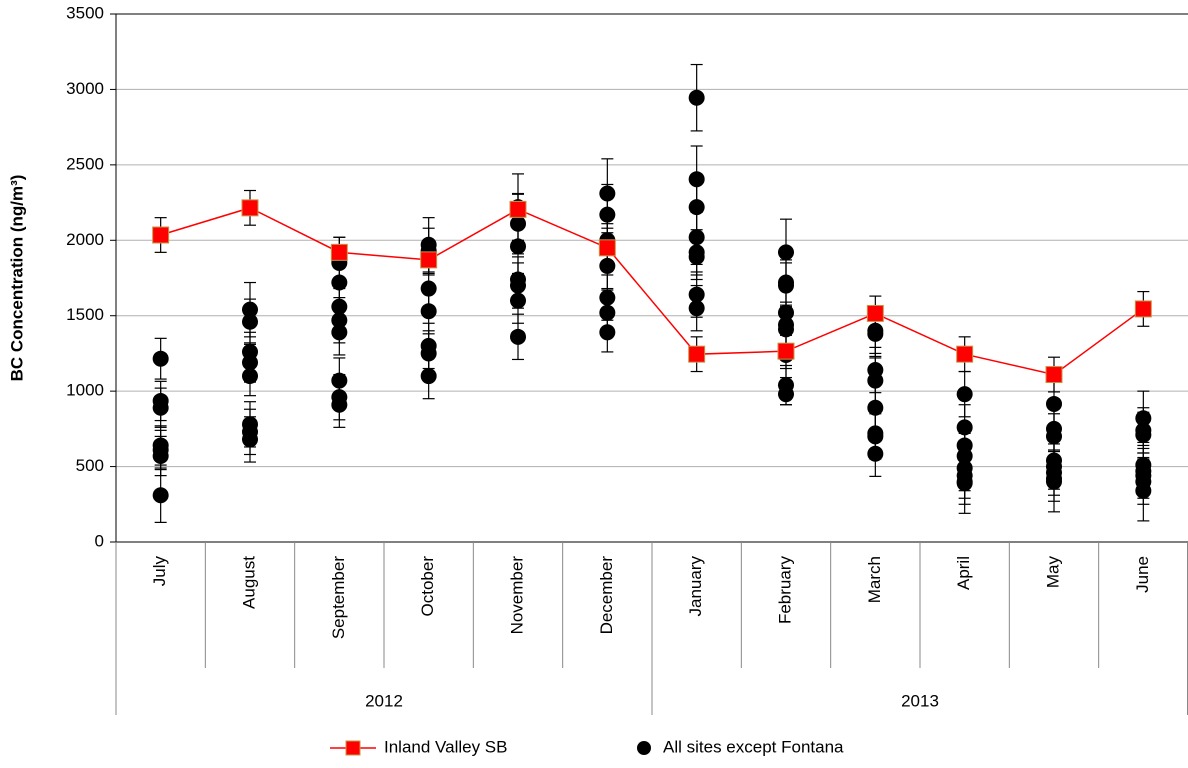  I want to click on y-axis-label: BC Concentration (ng/m³), so click(16, 278).